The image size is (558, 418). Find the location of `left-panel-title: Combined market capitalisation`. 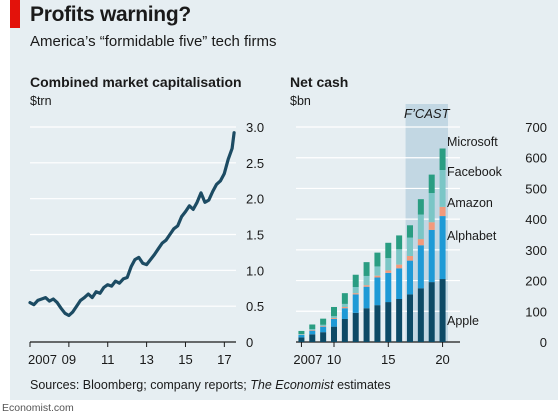

left-panel-title: Combined market capitalisation is located at coordinates (136, 82).